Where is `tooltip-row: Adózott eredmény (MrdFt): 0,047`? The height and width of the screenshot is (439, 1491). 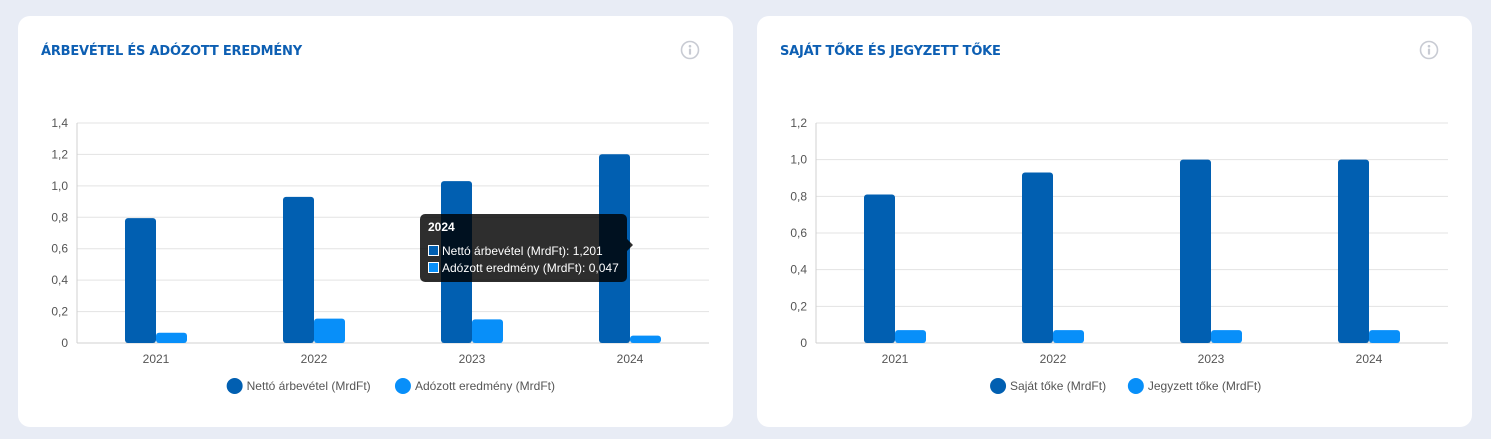 tooltip-row: Adózott eredmény (MrdFt): 0,047 is located at coordinates (523, 267).